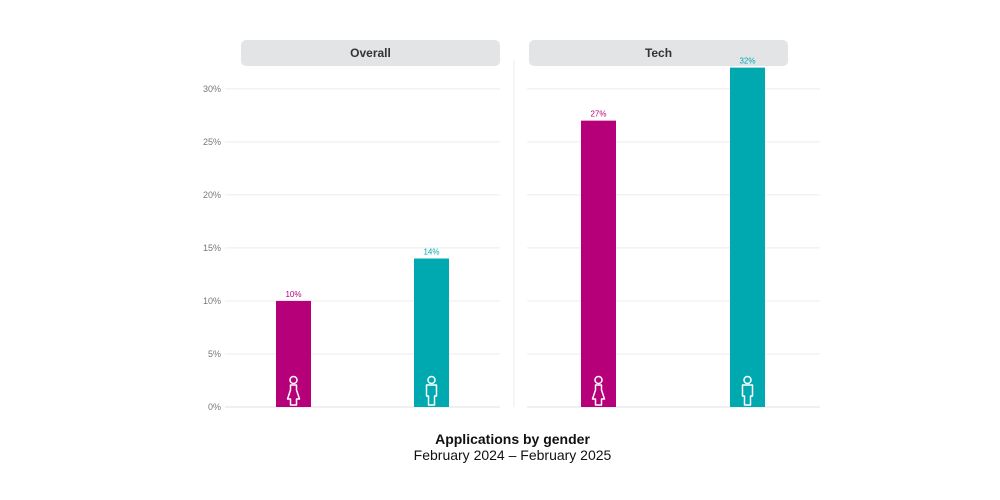 The image size is (1000, 500). I want to click on panel-overall: Overall, so click(370, 53).